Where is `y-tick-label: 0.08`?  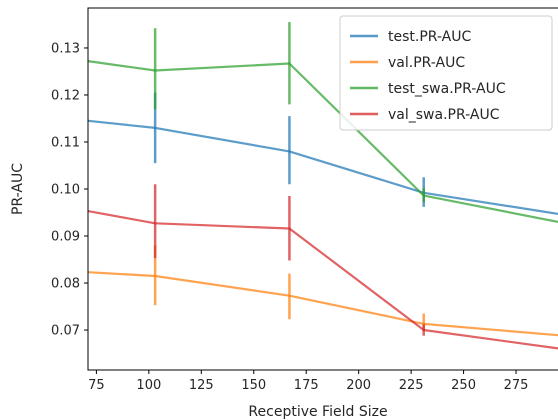
y-tick-label: 0.08 is located at coordinates (65, 284).